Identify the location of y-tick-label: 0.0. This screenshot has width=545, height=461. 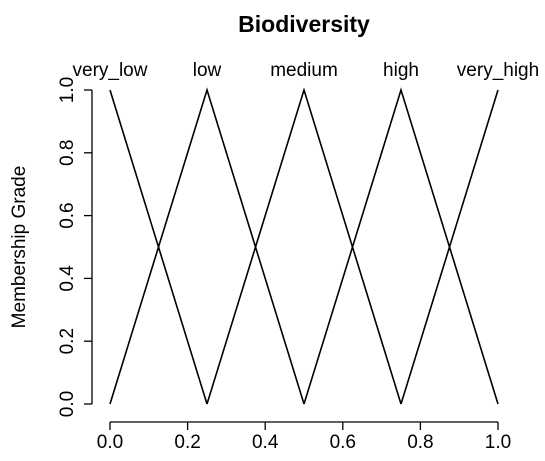
(67, 404).